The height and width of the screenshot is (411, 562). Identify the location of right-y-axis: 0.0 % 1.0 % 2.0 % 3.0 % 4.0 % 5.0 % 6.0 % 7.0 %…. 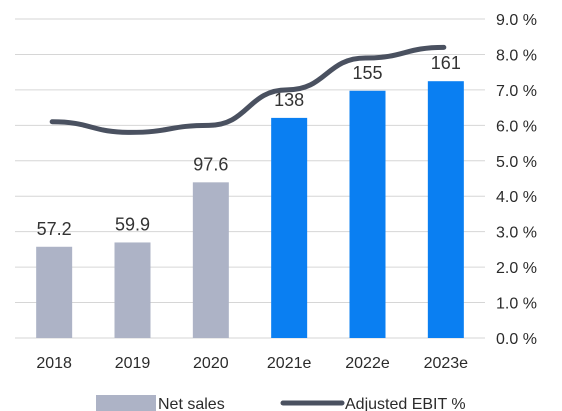
(516, 180).